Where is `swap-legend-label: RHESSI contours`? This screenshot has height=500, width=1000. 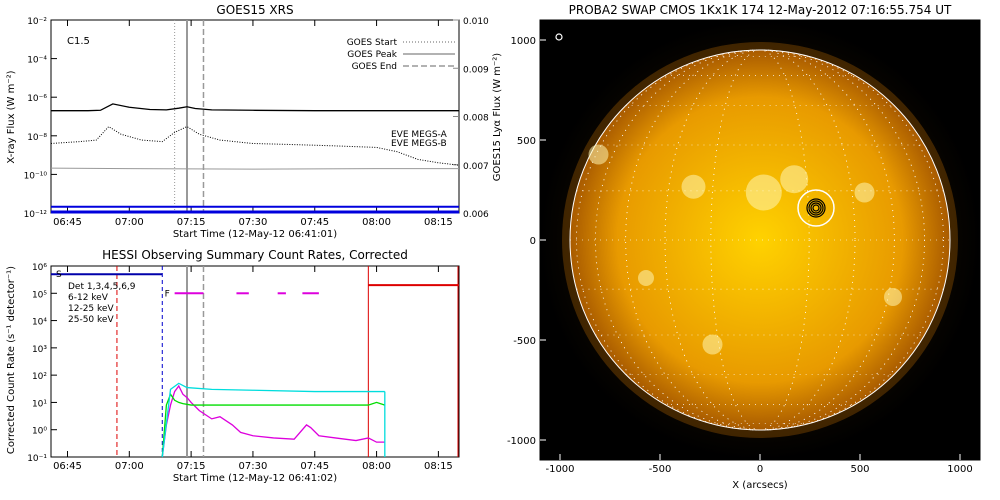
swap-legend-label: RHESSI contours is located at coordinates (602, 50).